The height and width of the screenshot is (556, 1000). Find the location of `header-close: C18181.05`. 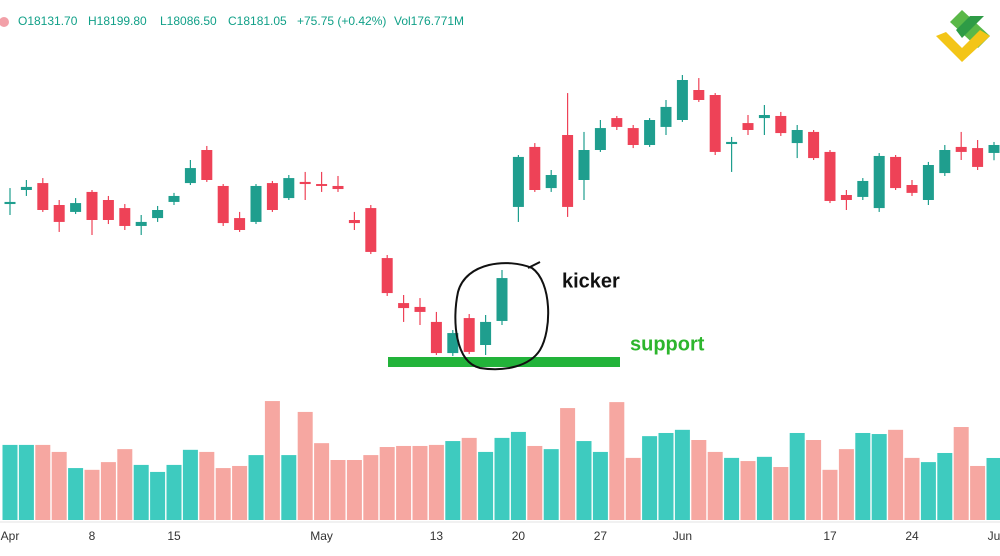

header-close: C18181.05 is located at coordinates (257, 21).